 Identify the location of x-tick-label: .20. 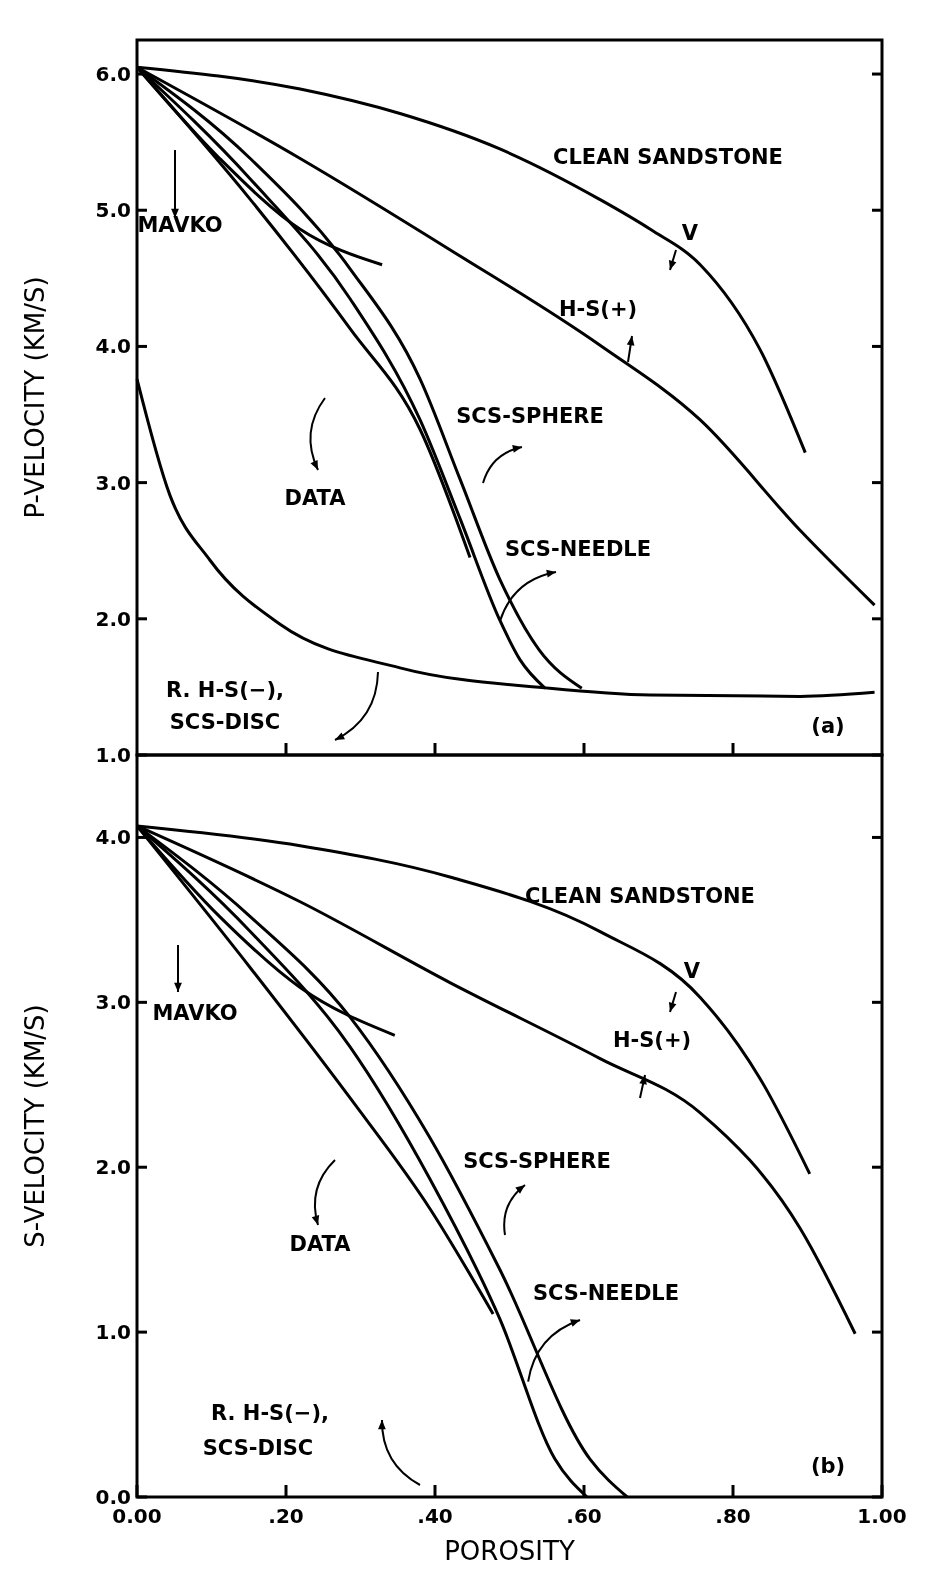
(286, 1516).